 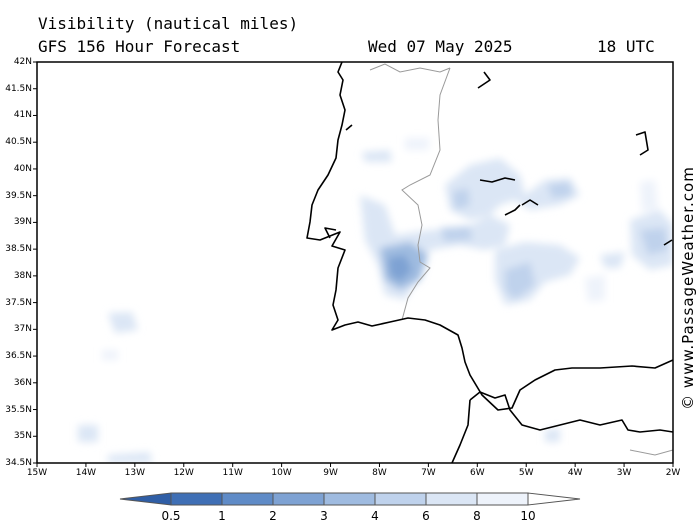 I want to click on legend-label: 4, so click(x=375, y=516).